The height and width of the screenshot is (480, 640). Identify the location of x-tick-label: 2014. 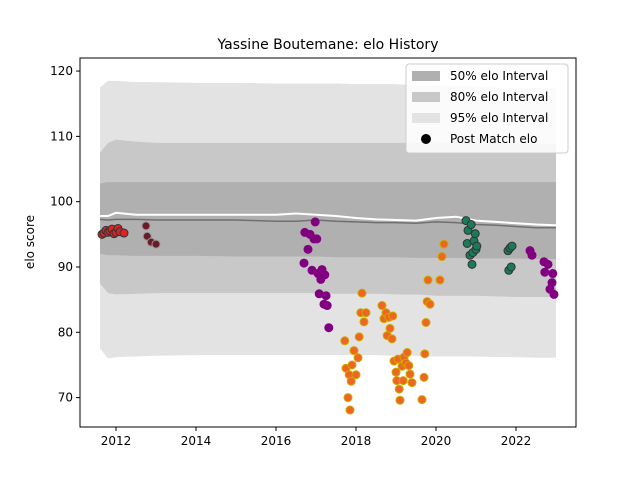
(196, 441).